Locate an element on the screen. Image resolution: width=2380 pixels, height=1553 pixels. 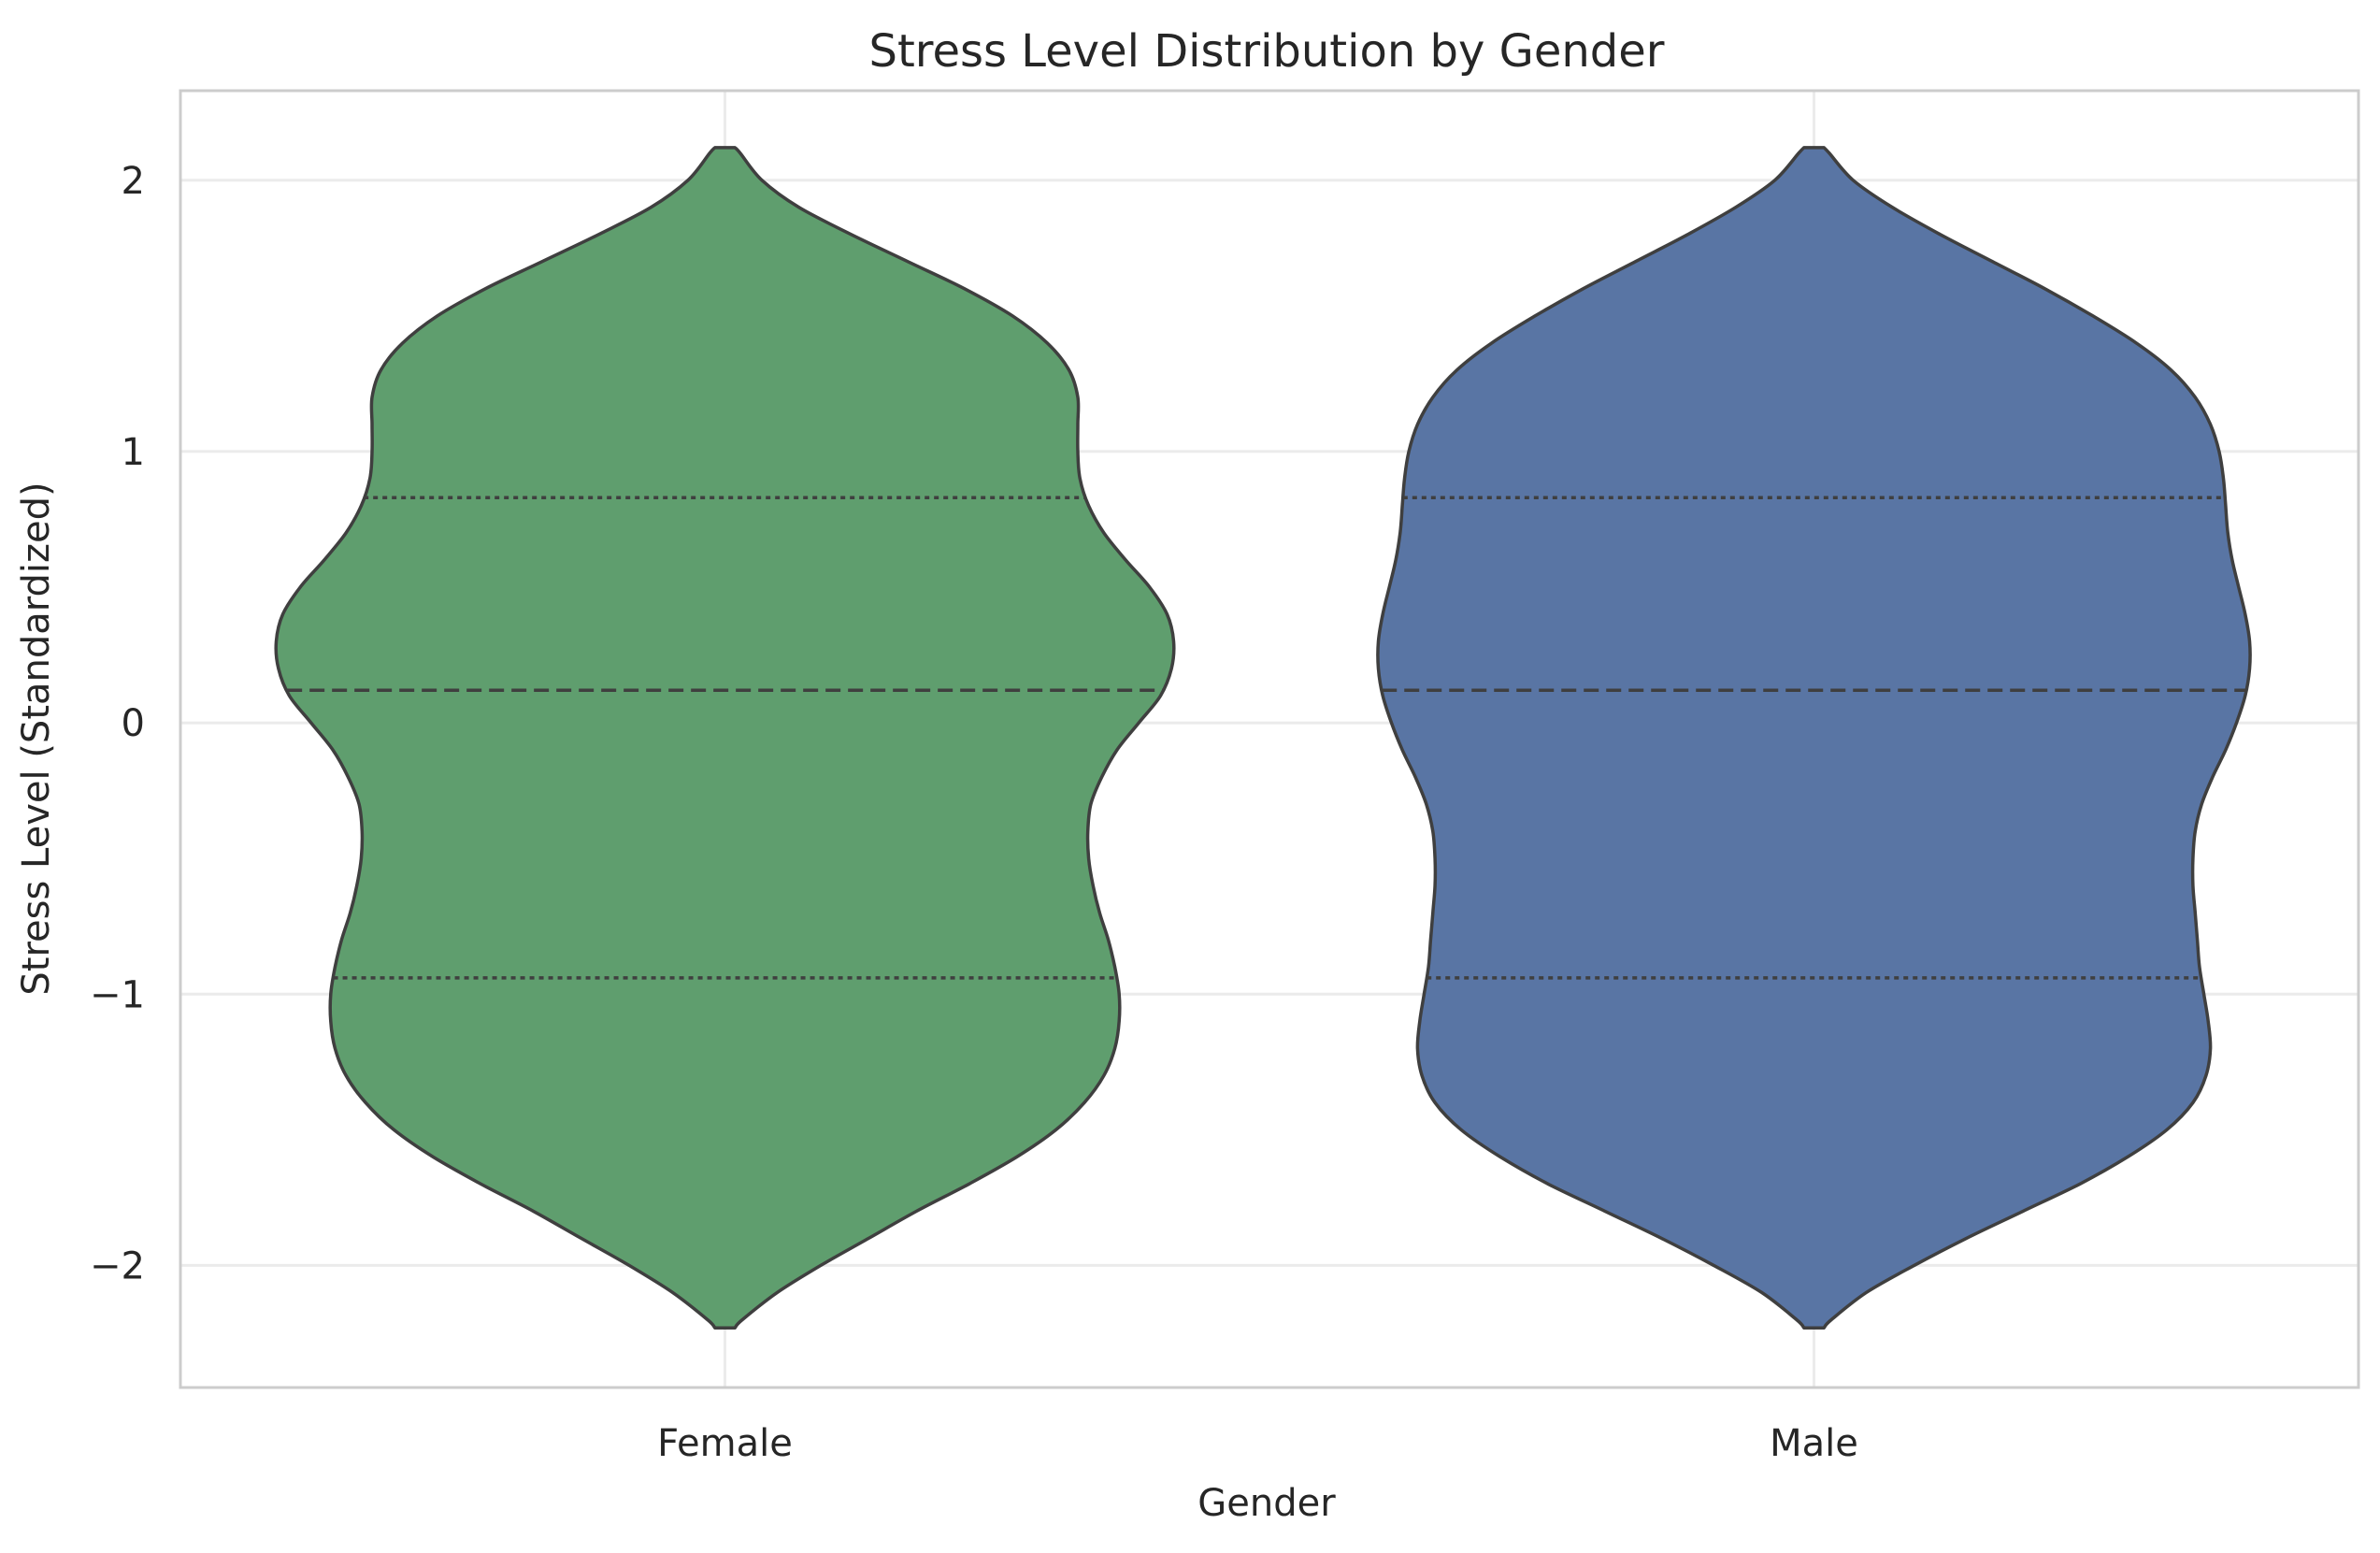
x-tick-label: Female is located at coordinates (725, 1443).